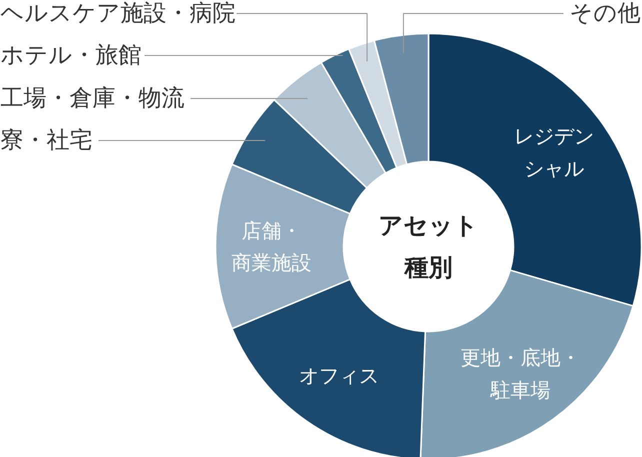 Image resolution: width=642 pixels, height=457 pixels. I want to click on slice-label: ヘルスケア施設・病院, so click(118, 13).